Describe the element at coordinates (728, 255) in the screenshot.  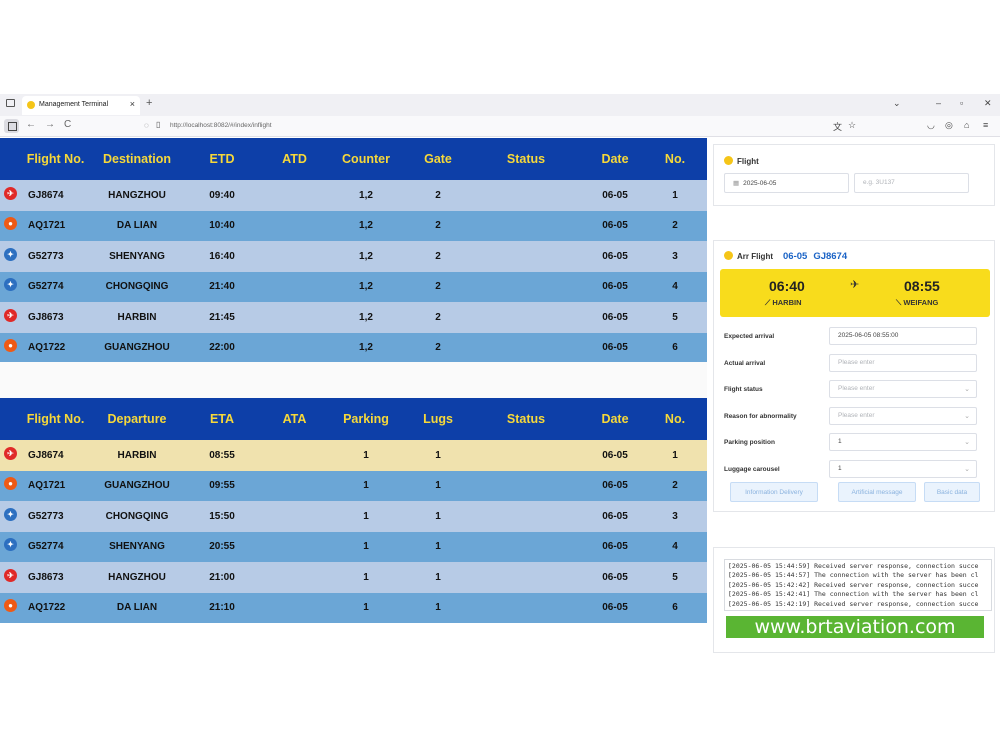
I see `arr-dot-icon` at that location.